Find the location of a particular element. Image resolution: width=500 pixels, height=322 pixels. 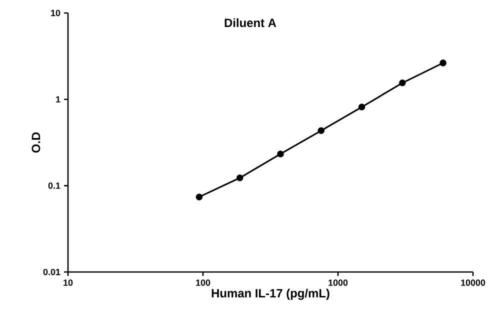

x-tick-label: 10000 is located at coordinates (473, 283).